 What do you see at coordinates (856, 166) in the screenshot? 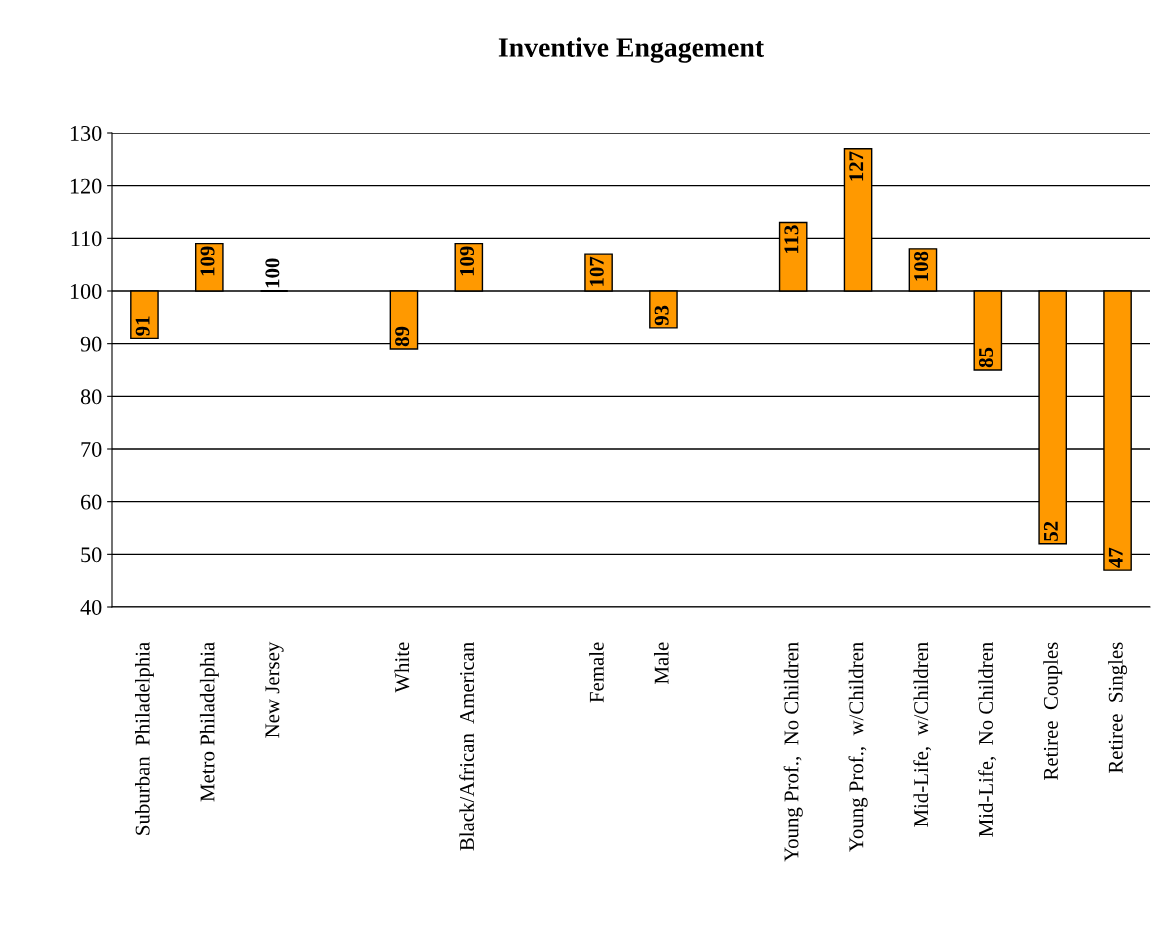
I see `data-label: 127` at bounding box center [856, 166].